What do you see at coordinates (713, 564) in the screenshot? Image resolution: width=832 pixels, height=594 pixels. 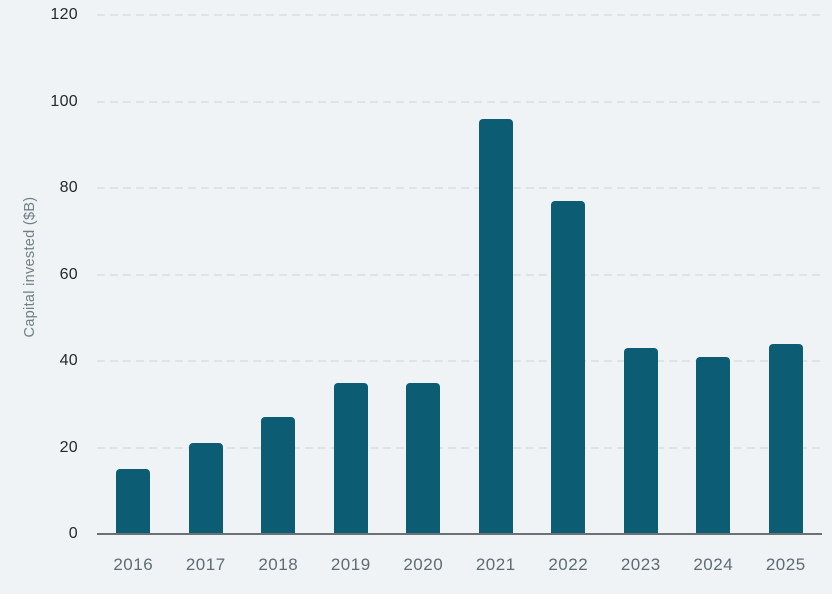 I see `x-tick-label: 2024` at bounding box center [713, 564].